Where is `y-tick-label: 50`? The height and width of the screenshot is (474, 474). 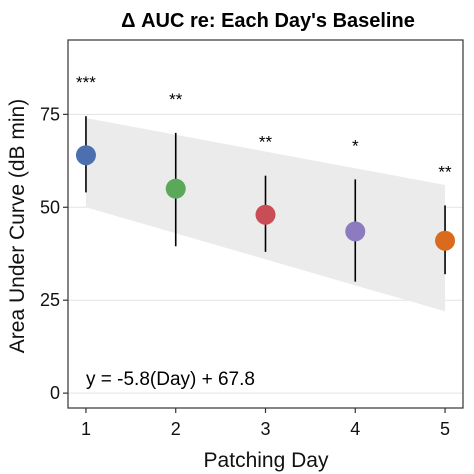 y-tick-label: 50 is located at coordinates (50, 207).